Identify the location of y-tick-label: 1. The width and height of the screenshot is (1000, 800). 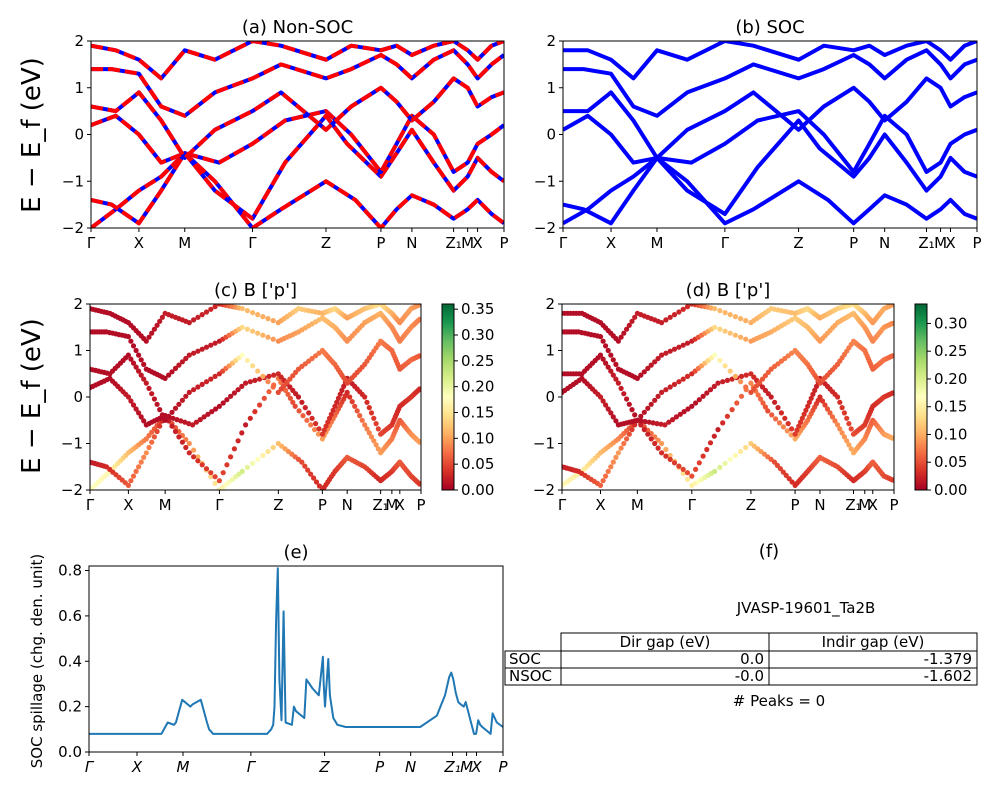
(78, 351).